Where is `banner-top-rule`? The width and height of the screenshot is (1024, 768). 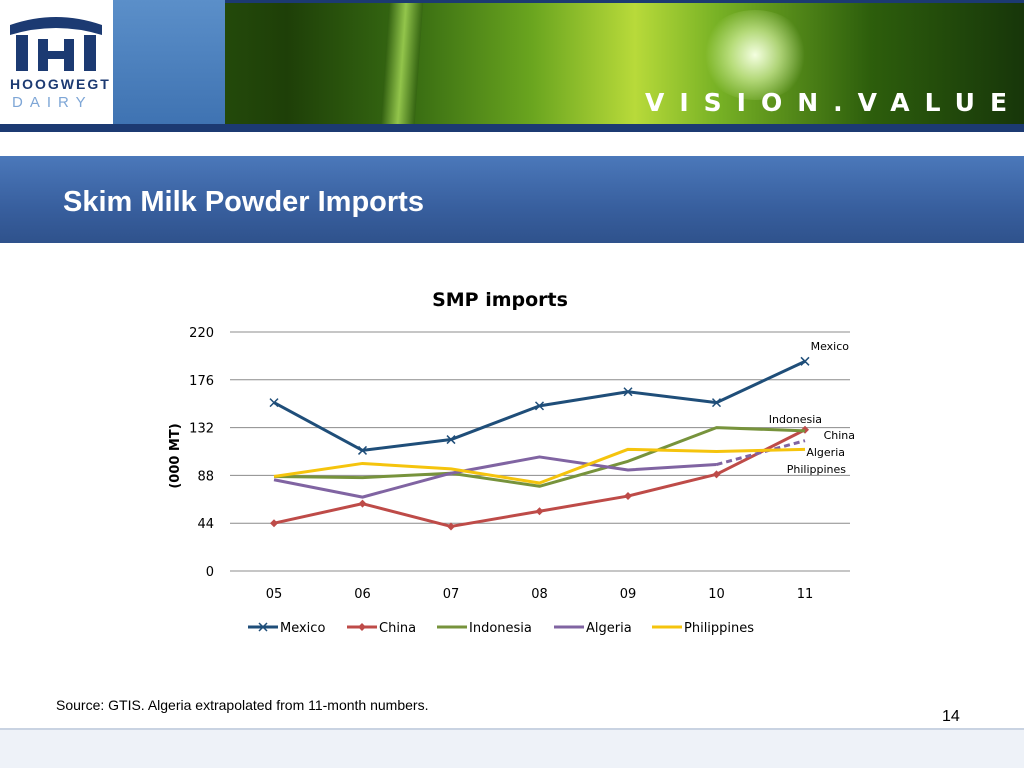
banner-top-rule is located at coordinates (512, 1).